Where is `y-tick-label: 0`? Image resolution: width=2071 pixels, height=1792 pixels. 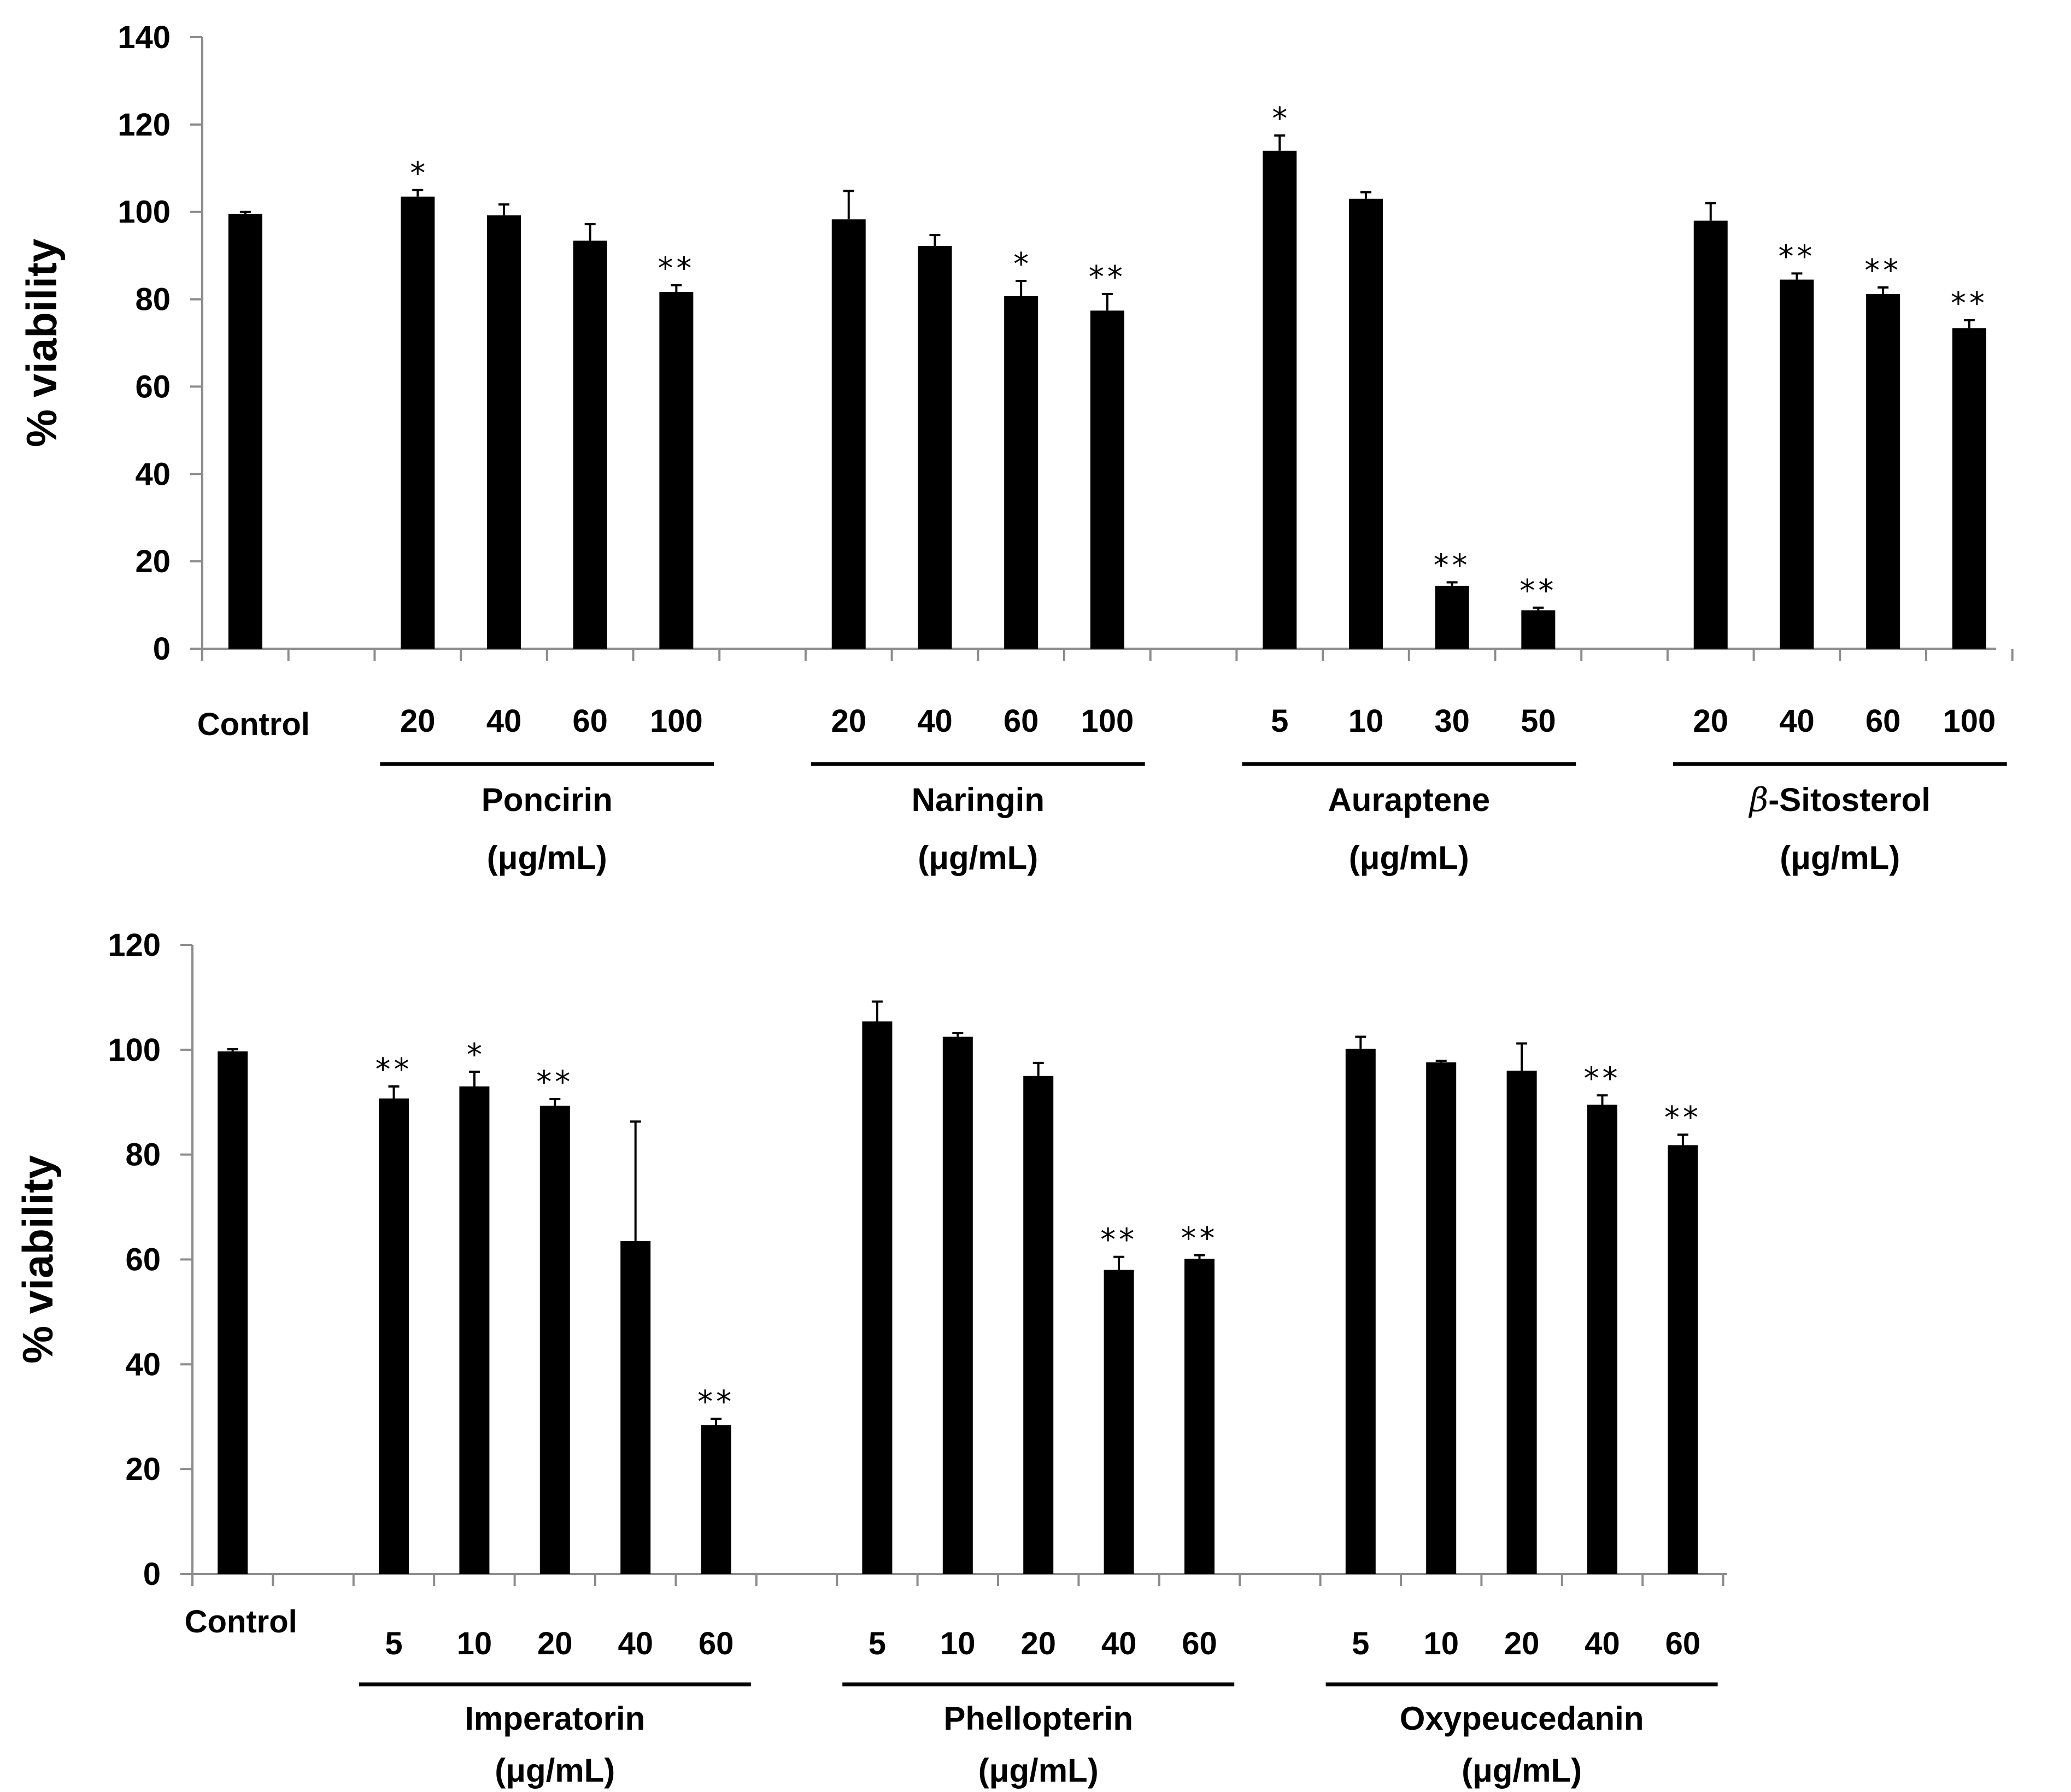 y-tick-label: 0 is located at coordinates (162, 649).